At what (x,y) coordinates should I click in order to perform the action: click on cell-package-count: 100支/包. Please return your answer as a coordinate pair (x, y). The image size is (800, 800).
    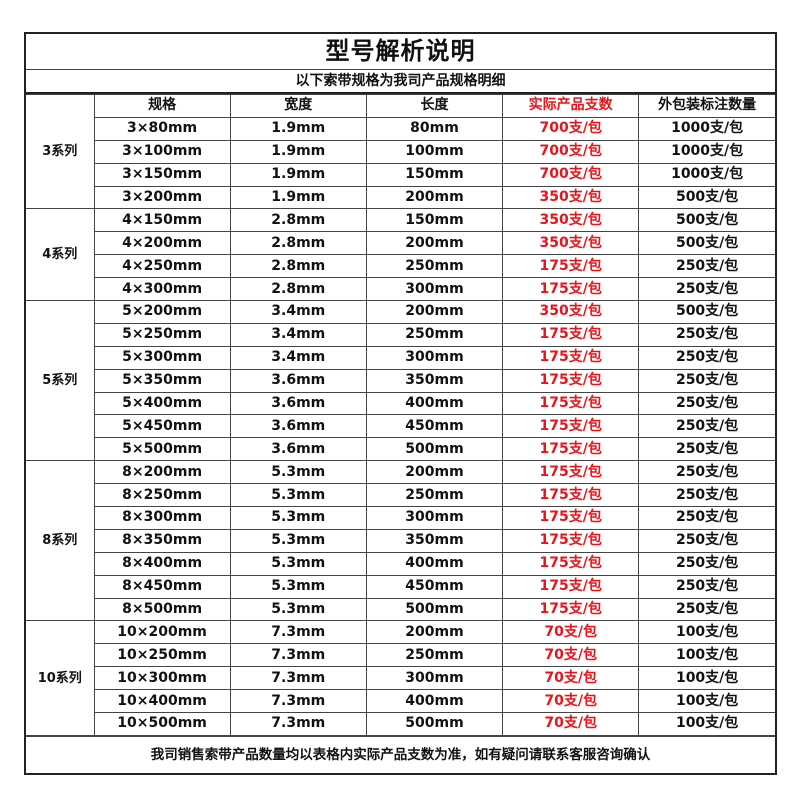
    Looking at the image, I should click on (706, 632).